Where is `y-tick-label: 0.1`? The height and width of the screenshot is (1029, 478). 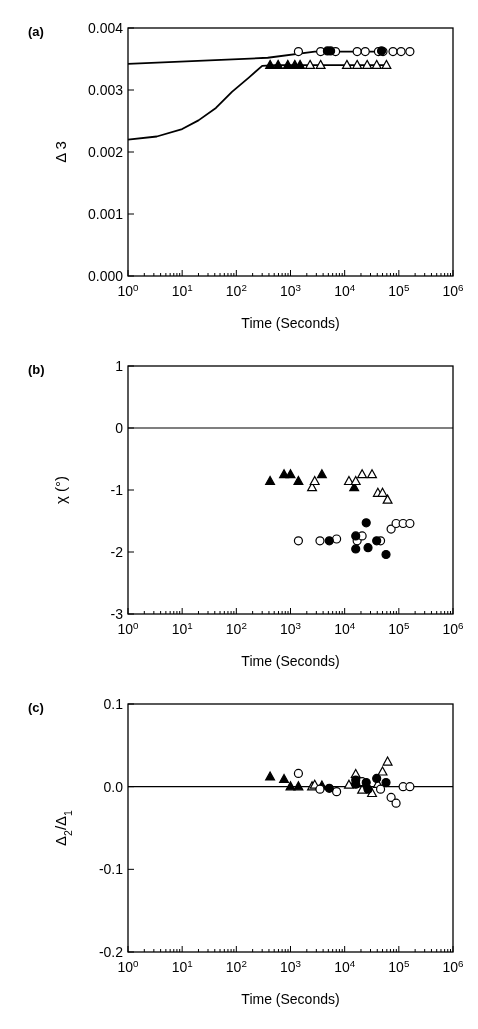
y-tick-label: 0.1 is located at coordinates (113, 704).